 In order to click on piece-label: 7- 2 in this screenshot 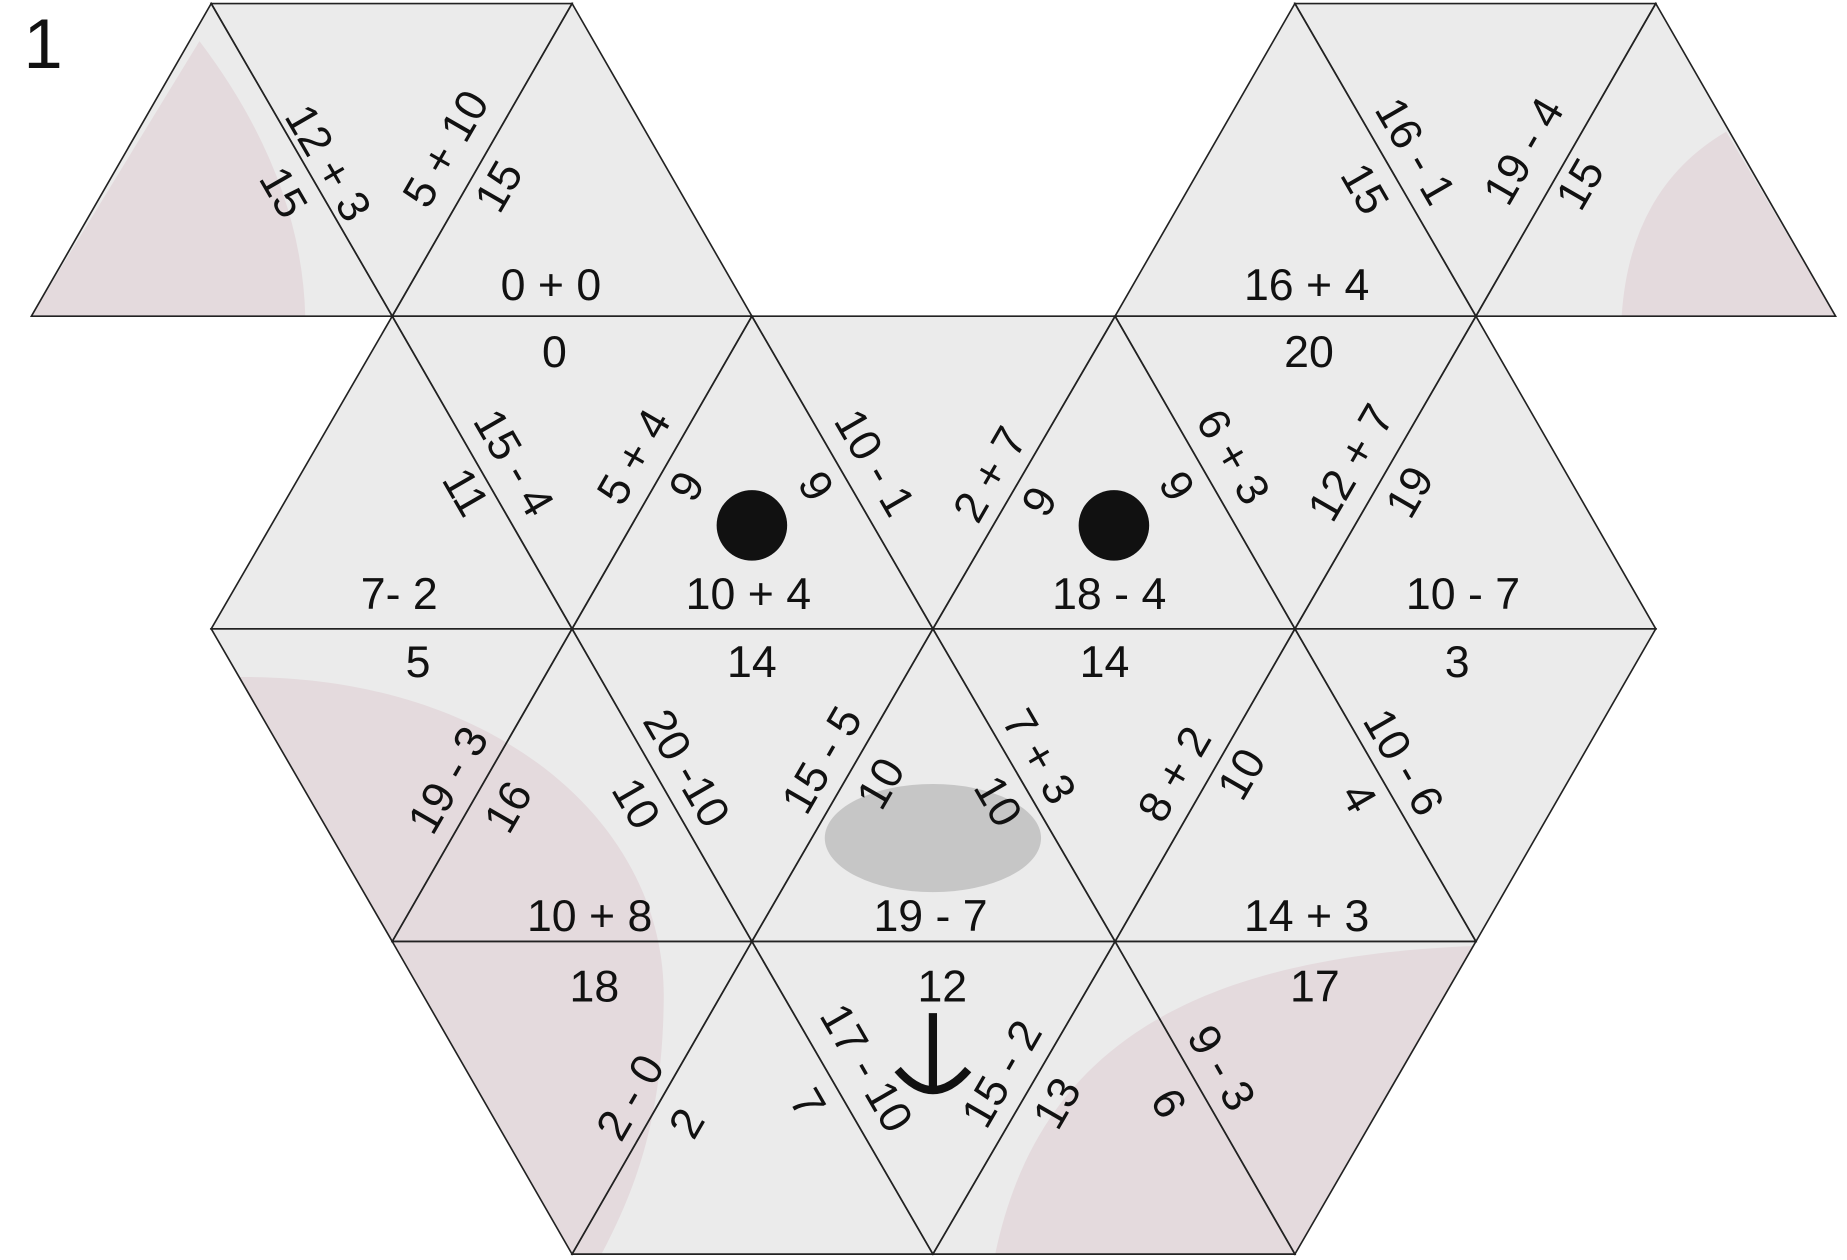, I will do `click(399, 594)`.